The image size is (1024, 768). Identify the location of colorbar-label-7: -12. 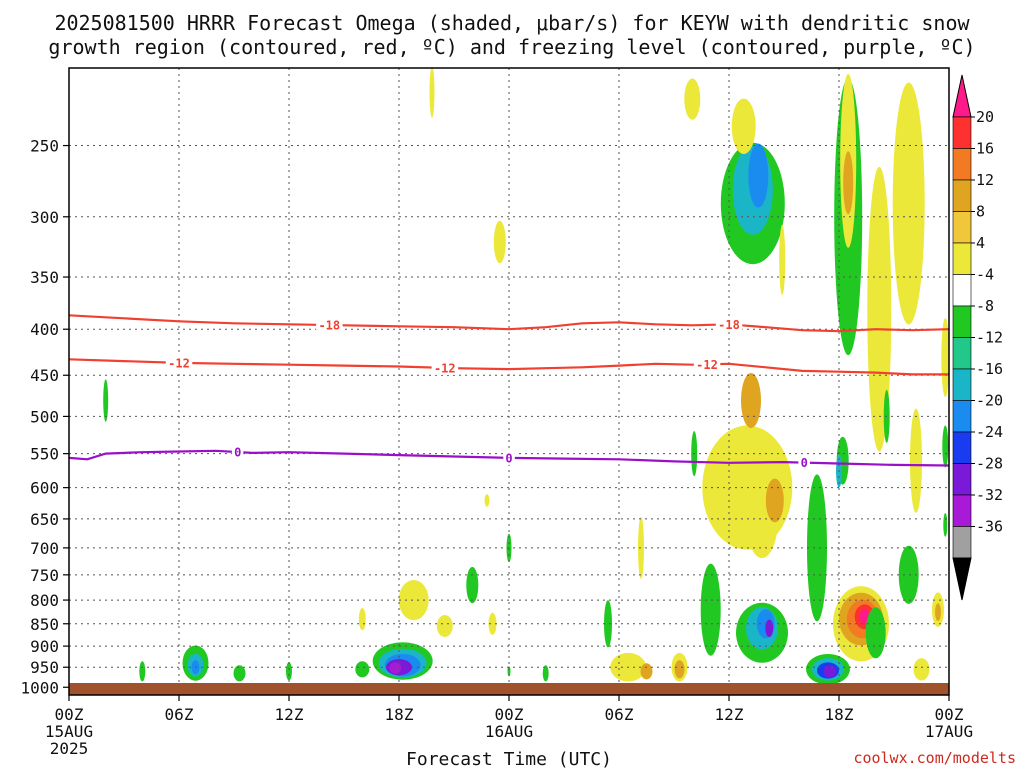
(989, 338).